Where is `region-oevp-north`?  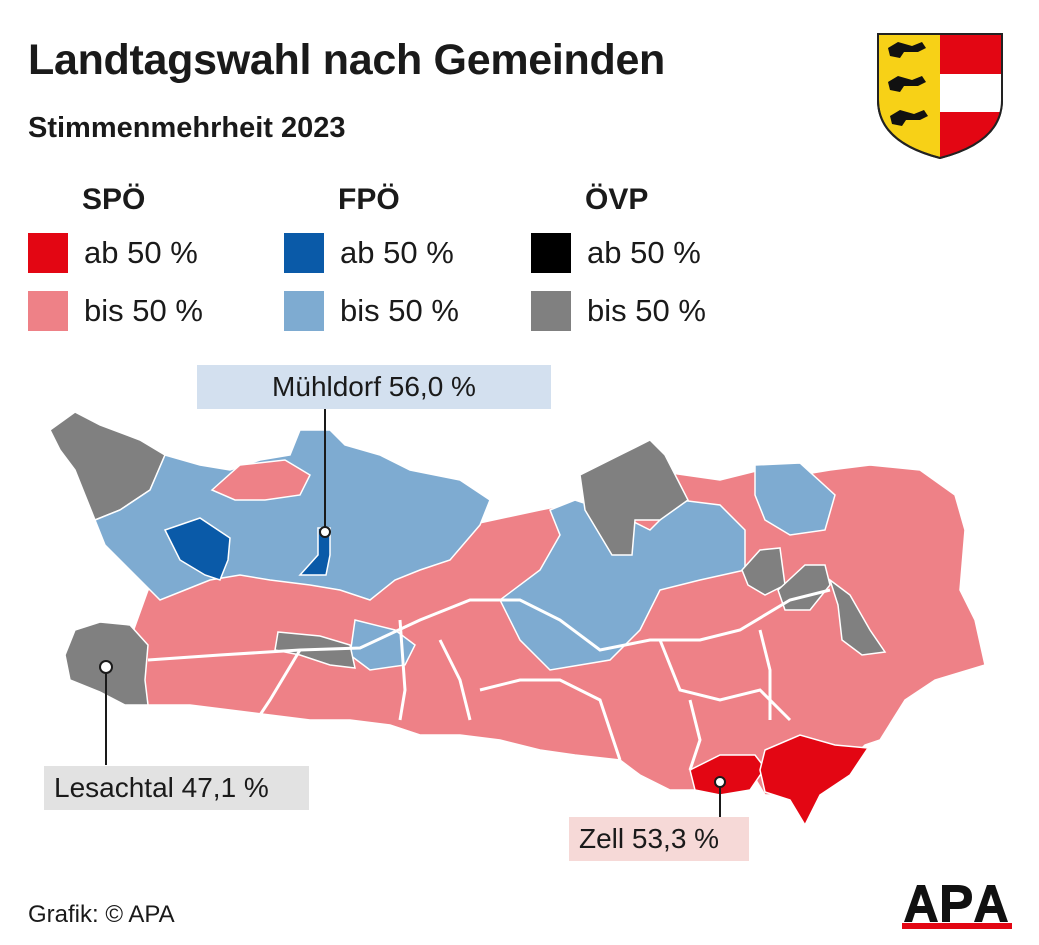
region-oevp-north is located at coordinates (634, 497).